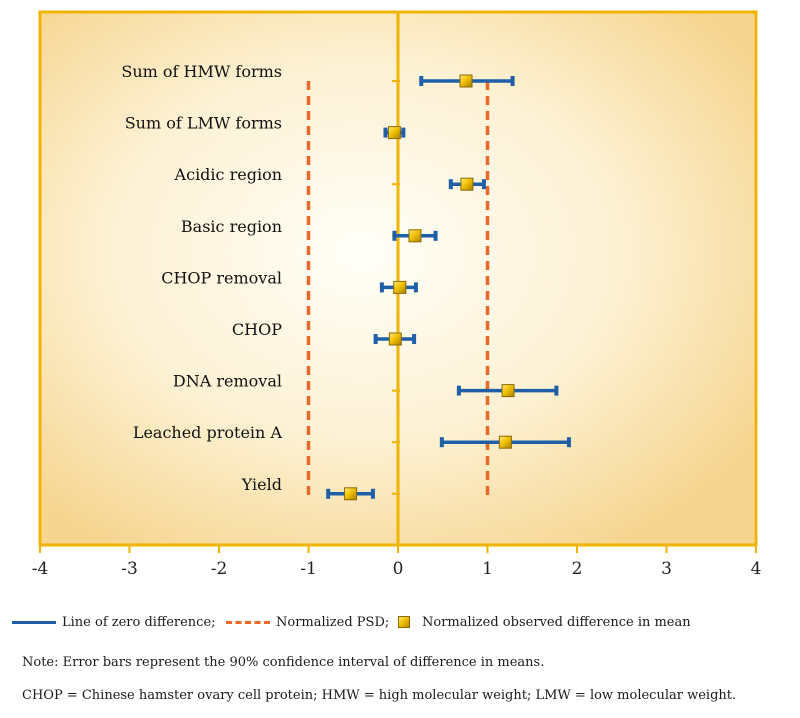 The image size is (800, 718). I want to click on x-tick-label: 0, so click(398, 569).